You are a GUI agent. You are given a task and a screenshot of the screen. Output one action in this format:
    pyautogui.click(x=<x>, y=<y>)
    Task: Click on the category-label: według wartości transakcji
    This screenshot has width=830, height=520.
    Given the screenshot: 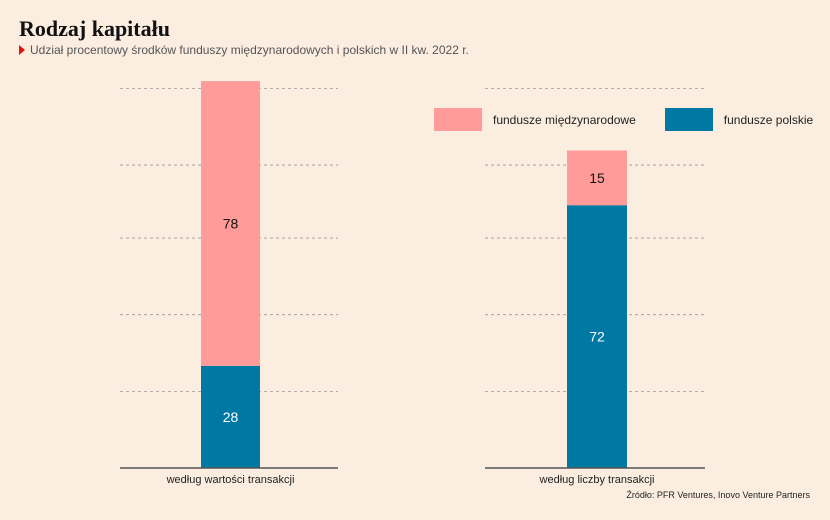 What is the action you would take?
    pyautogui.click(x=230, y=480)
    